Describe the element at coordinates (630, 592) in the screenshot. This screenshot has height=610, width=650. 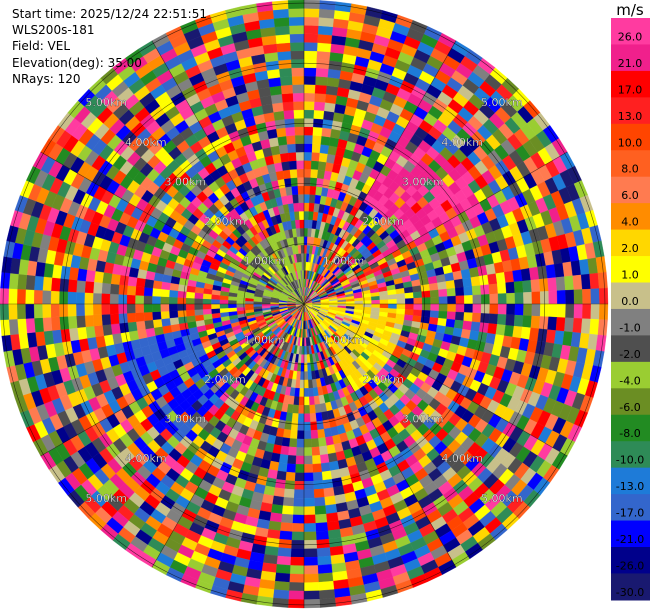
I see `colorbar-label: -30.0` at that location.